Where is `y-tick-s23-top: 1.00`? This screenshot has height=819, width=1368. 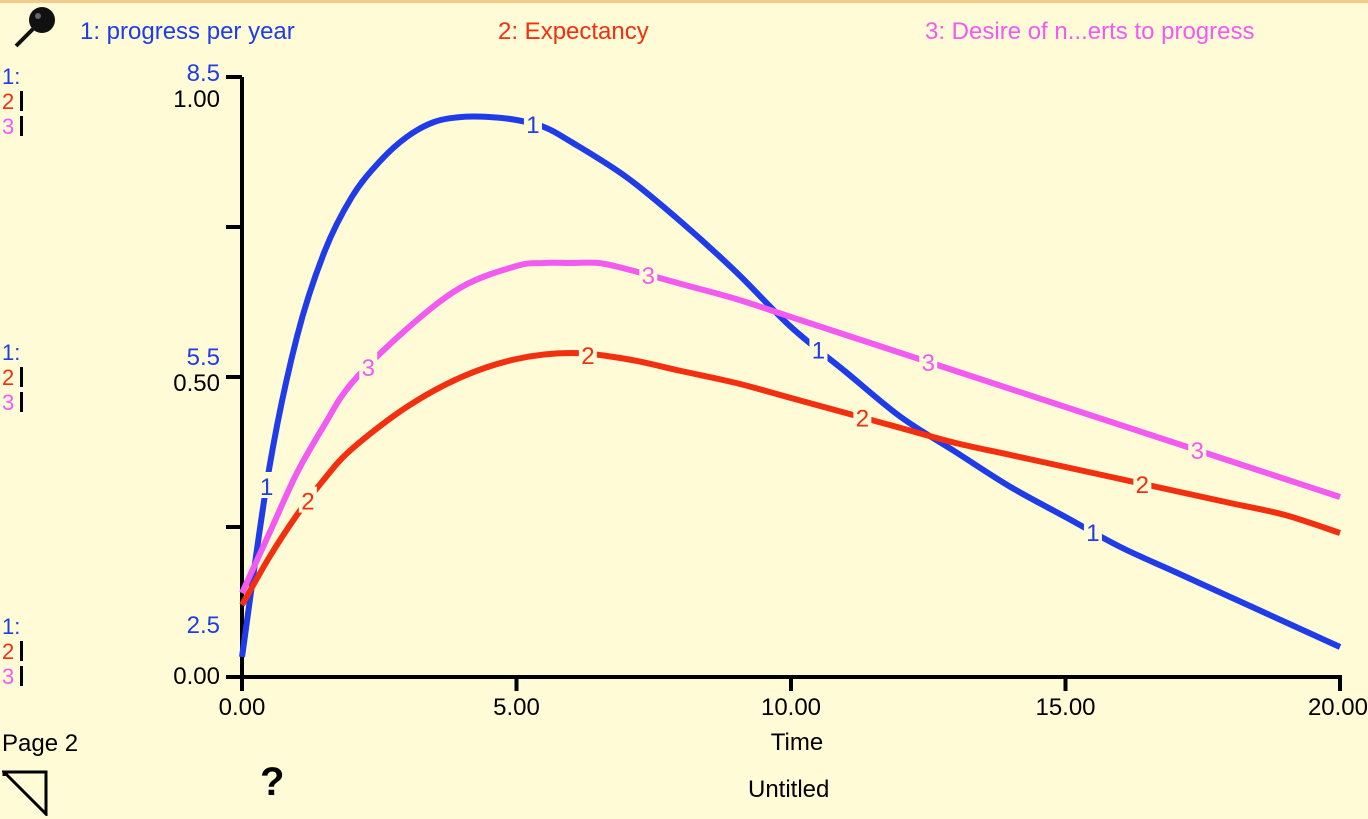 y-tick-s23-top: 1.00 is located at coordinates (196, 99).